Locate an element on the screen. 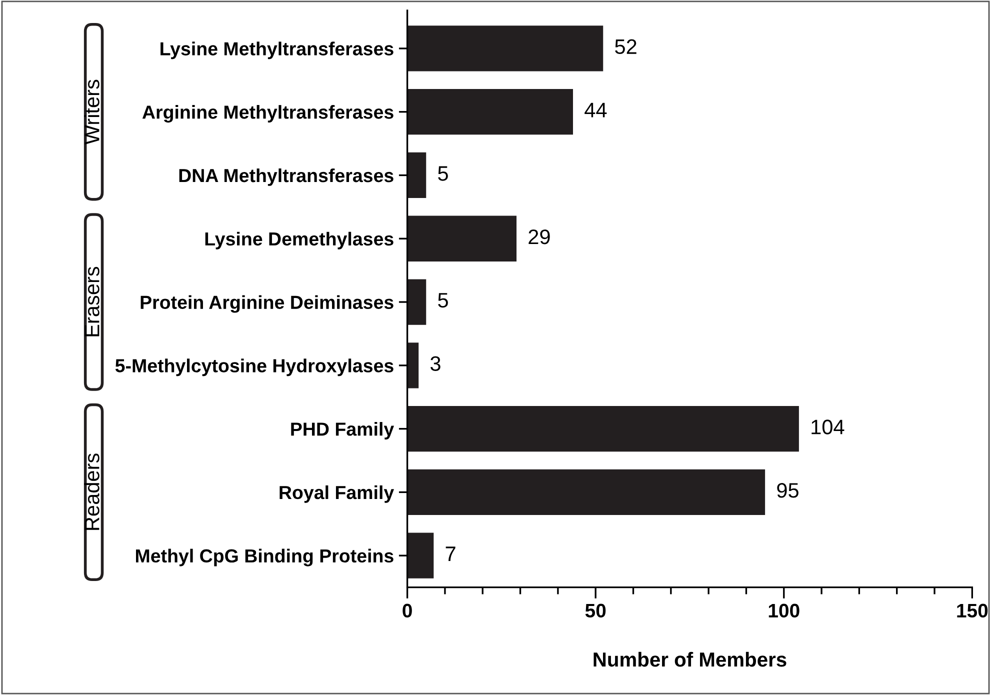 The width and height of the screenshot is (991, 695). x-tick-label: 50 is located at coordinates (595, 611).